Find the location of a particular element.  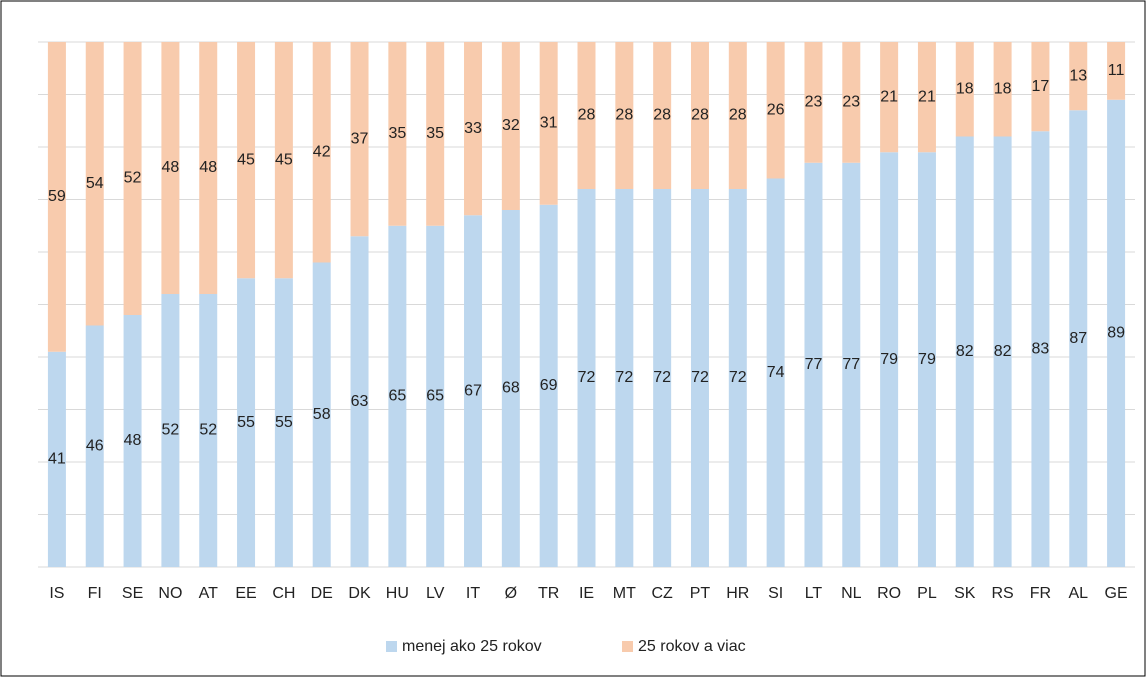

x-tick-label: AT is located at coordinates (208, 593).